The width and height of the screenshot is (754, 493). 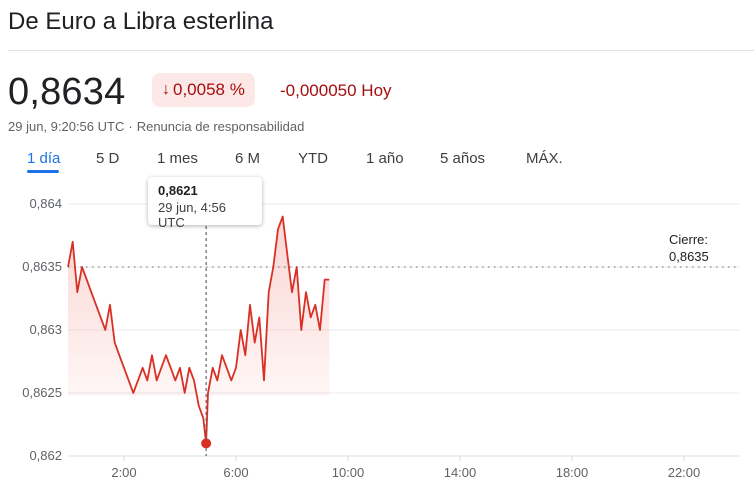 I want to click on x-tick-label: 22:00, so click(x=684, y=472).